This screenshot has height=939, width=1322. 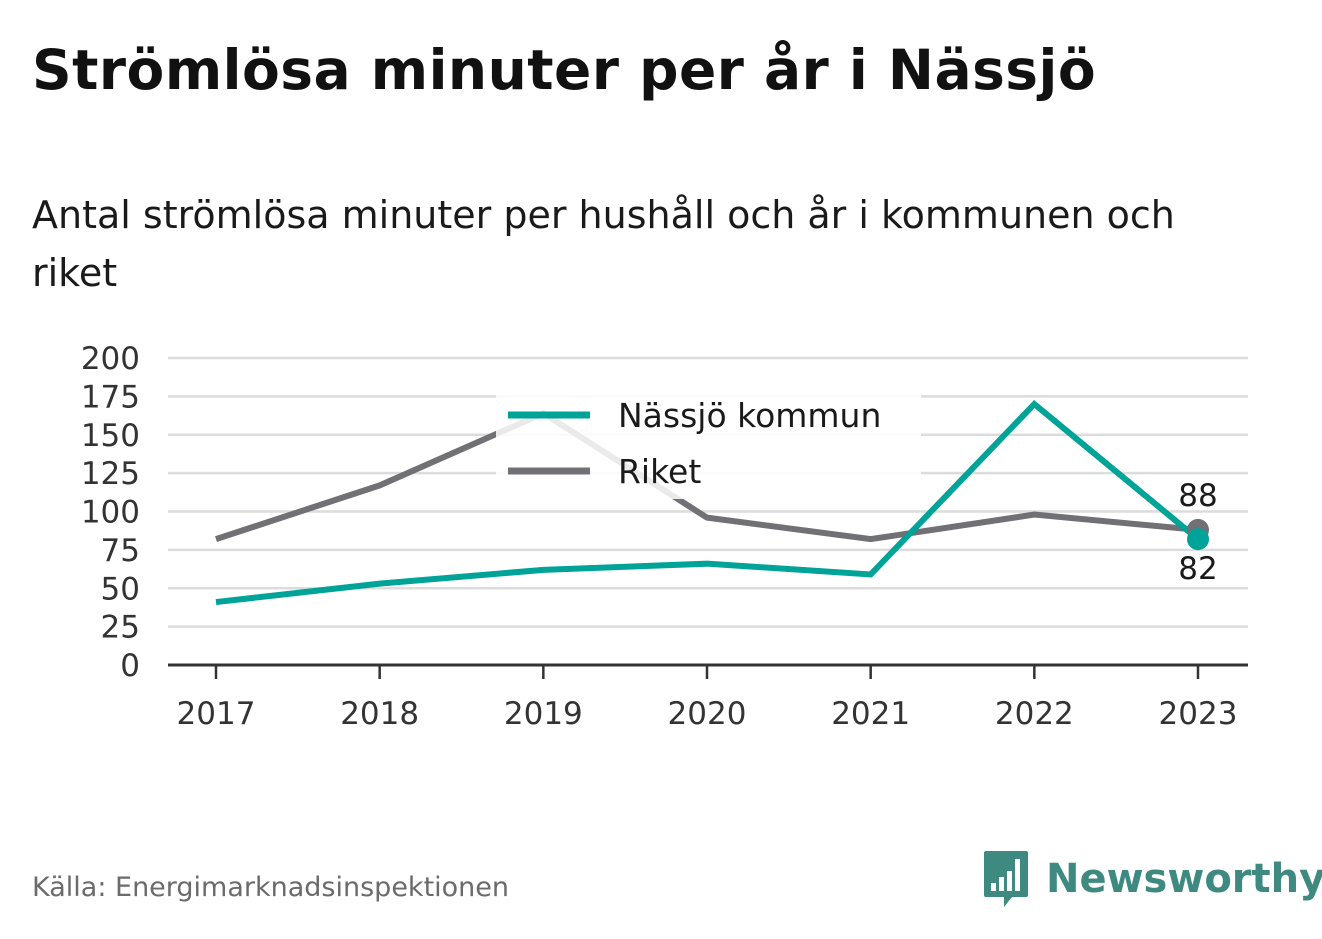 What do you see at coordinates (120, 551) in the screenshot?
I see `y-tick-label: 75` at bounding box center [120, 551].